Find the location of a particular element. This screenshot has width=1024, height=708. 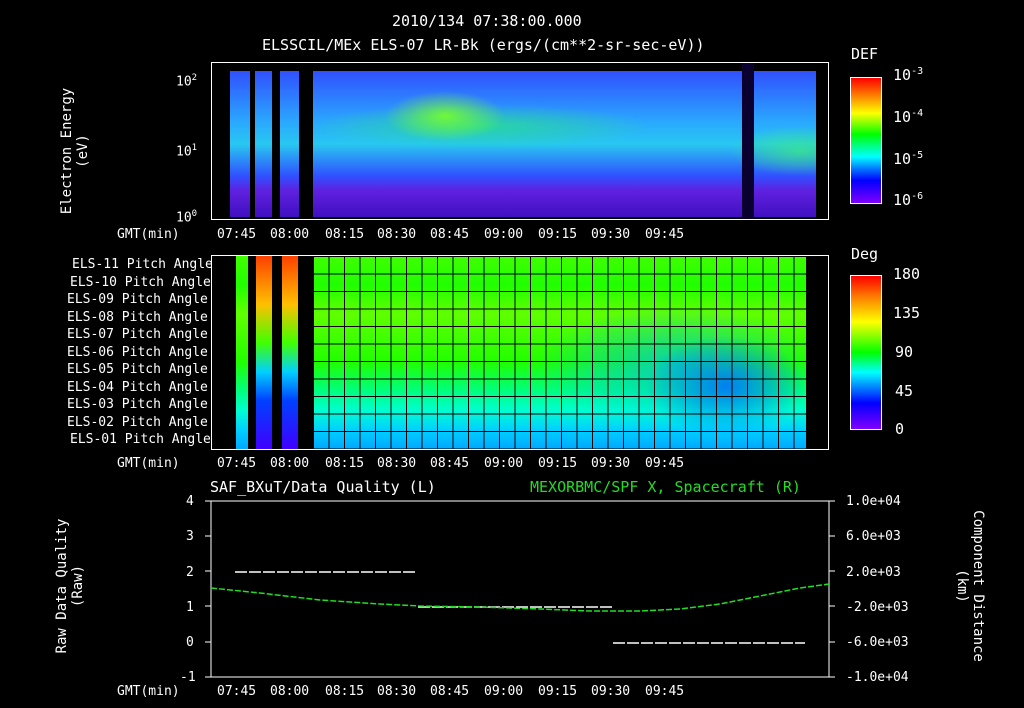

ytick-left: 2 is located at coordinates (190, 572).